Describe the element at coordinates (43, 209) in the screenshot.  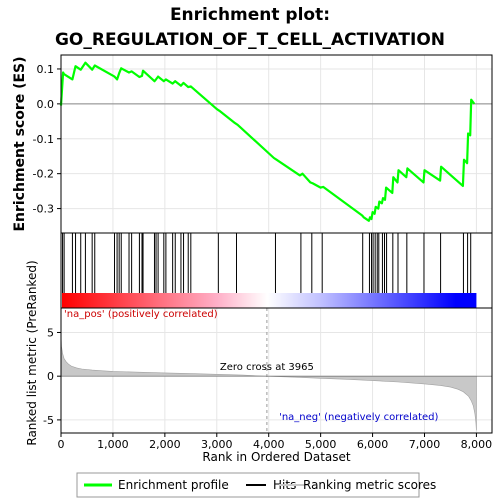
I see `es-y-tick-label: -0.3` at that location.